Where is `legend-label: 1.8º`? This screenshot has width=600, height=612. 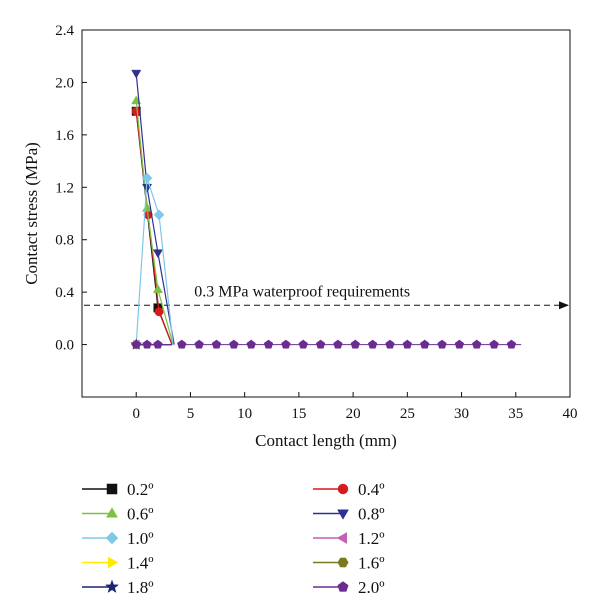 legend-label: 1.8º is located at coordinates (140, 587).